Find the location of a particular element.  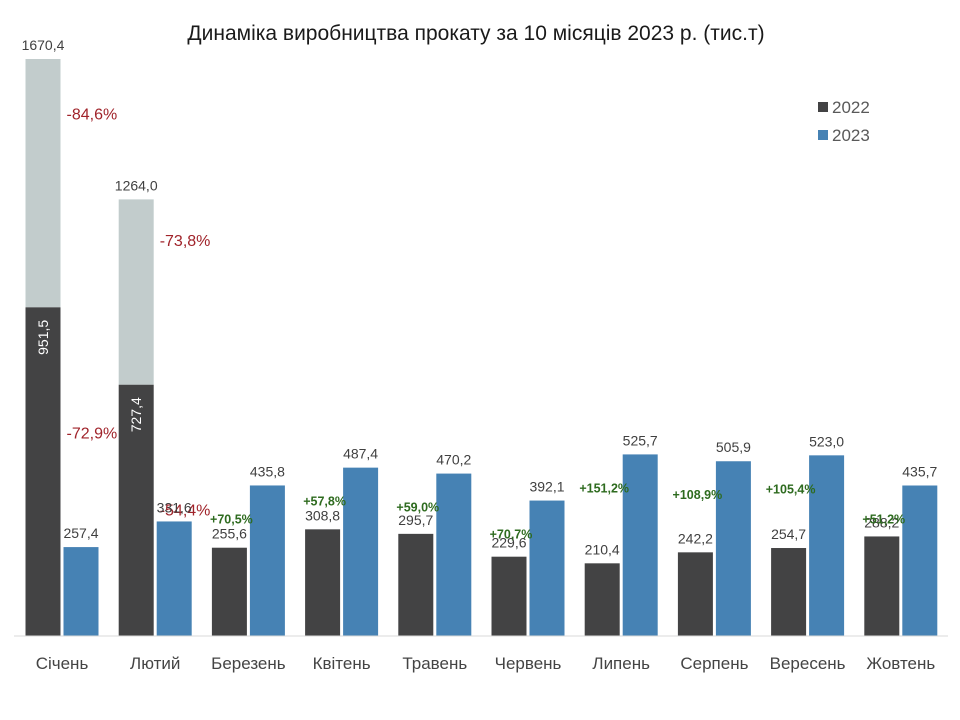

label-2022-4: 295,7 is located at coordinates (415, 520).